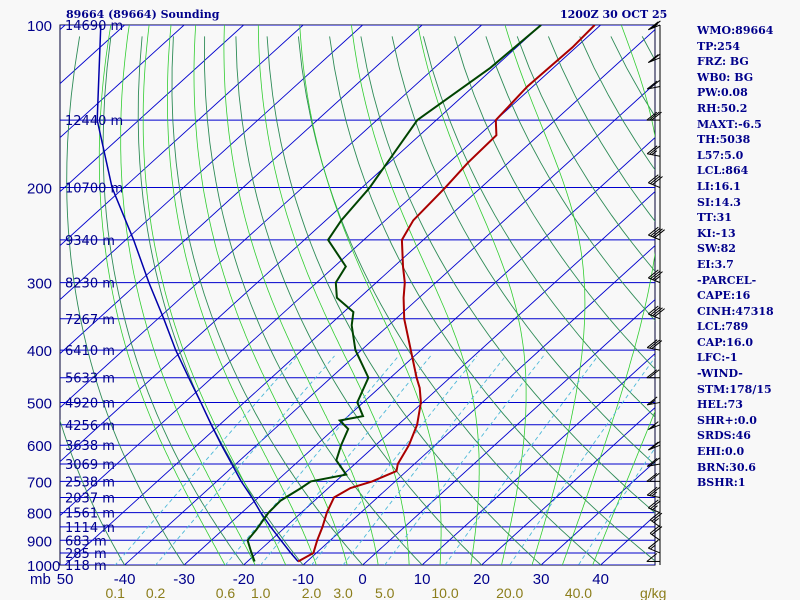 The height and width of the screenshot is (600, 800). Describe the element at coordinates (729, 124) in the screenshot. I see `index-item: MAXT:-6.5` at that location.